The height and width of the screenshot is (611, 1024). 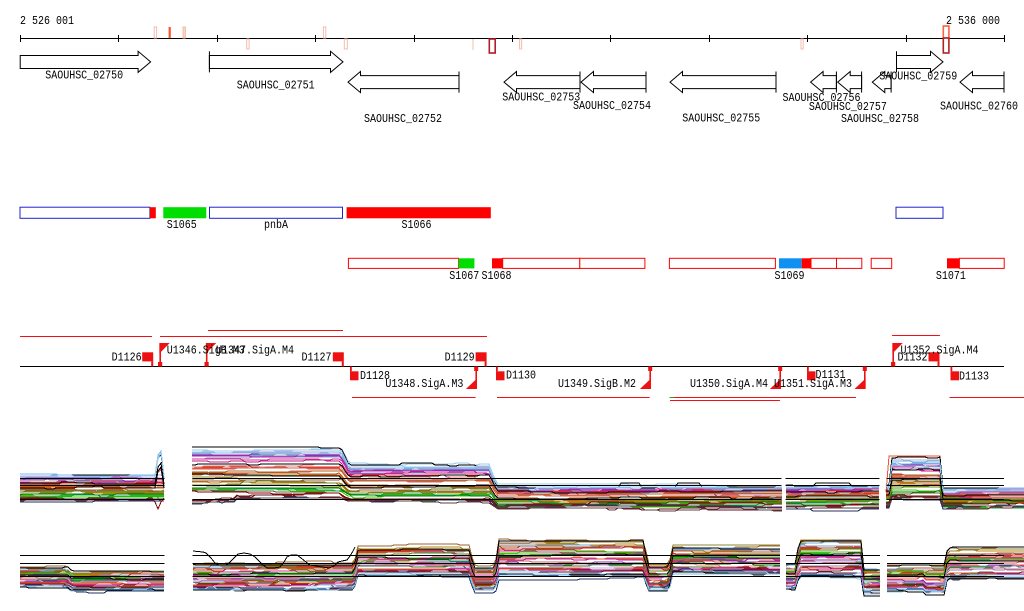 I want to click on svg-text: SAOUHSC_02755, so click(x=721, y=118).